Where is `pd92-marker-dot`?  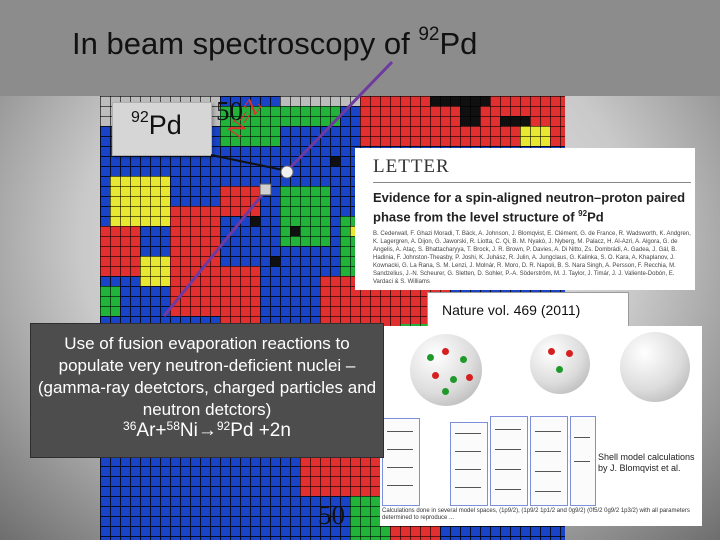 pd92-marker-dot is located at coordinates (287, 172).